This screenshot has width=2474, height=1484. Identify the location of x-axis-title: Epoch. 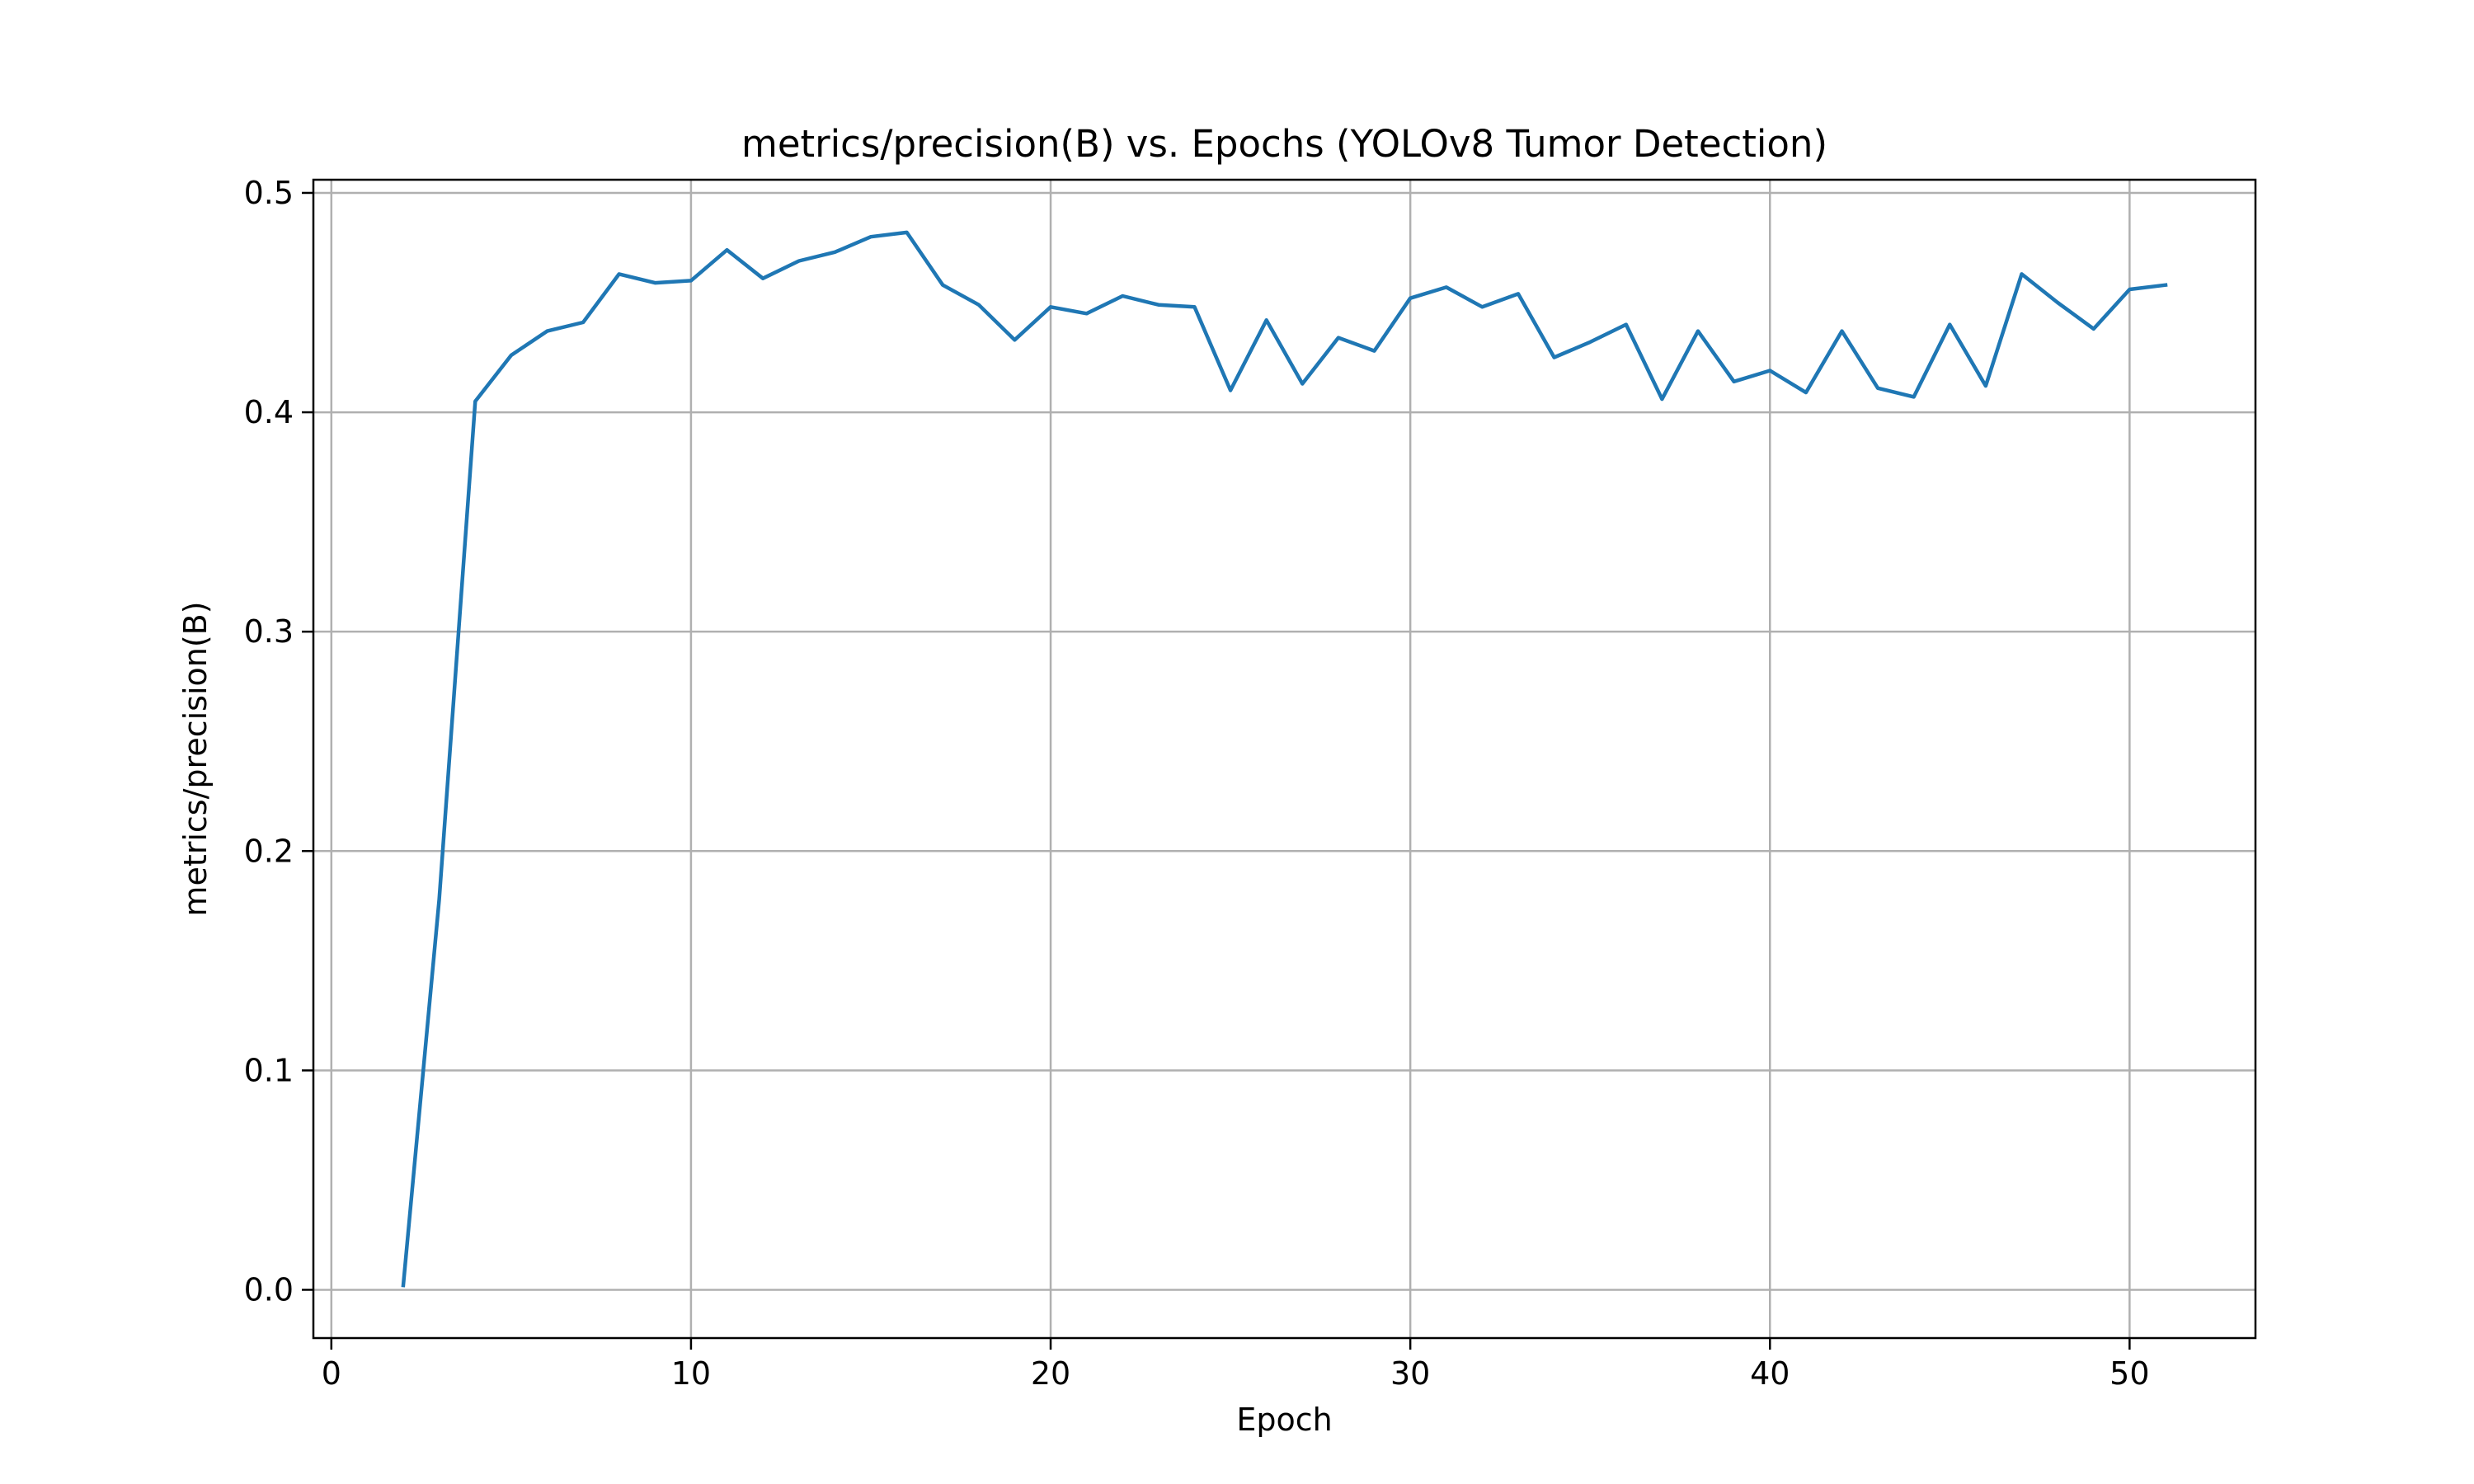
(1284, 1420).